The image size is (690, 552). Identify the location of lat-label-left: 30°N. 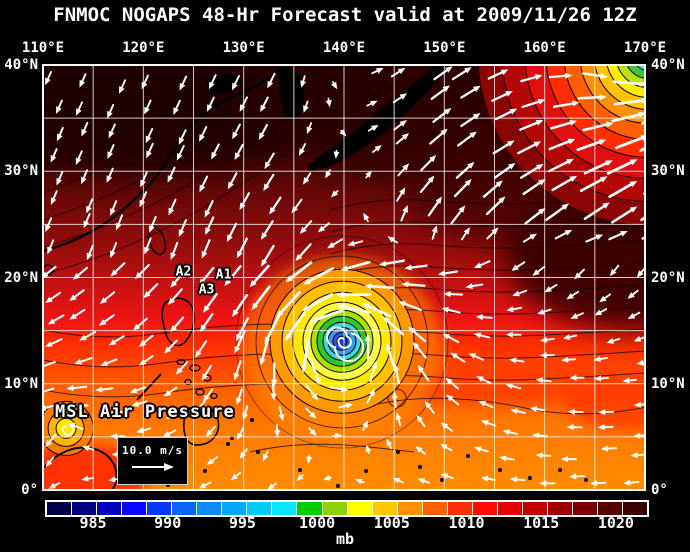
(21, 171).